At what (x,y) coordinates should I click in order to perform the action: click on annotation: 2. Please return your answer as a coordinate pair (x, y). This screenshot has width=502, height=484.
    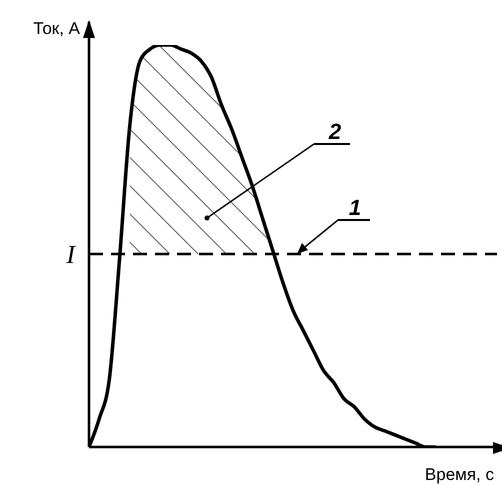
    Looking at the image, I should click on (335, 131).